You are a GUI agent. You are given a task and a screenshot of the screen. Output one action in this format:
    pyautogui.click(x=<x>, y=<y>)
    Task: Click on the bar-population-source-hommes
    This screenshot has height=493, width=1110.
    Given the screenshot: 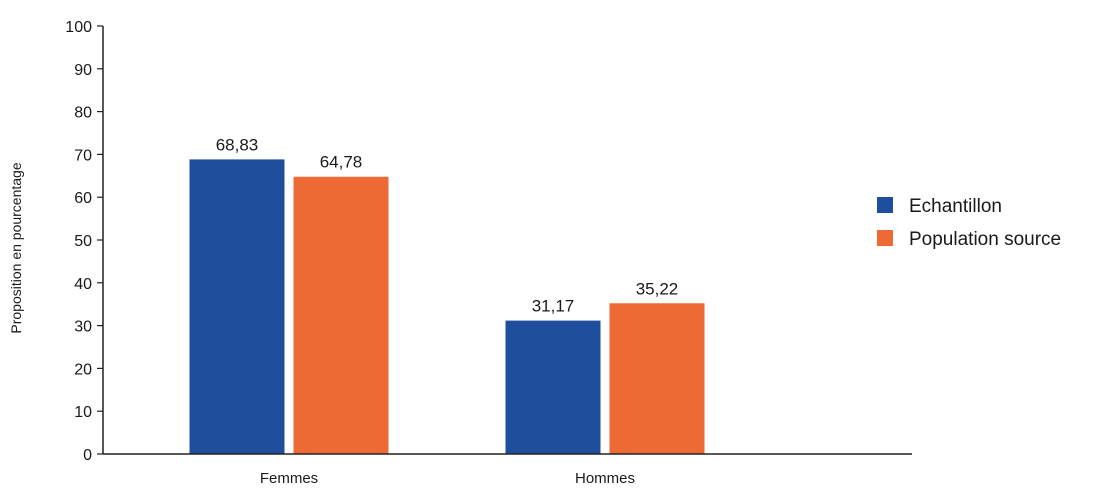 What is the action you would take?
    pyautogui.click(x=657, y=378)
    